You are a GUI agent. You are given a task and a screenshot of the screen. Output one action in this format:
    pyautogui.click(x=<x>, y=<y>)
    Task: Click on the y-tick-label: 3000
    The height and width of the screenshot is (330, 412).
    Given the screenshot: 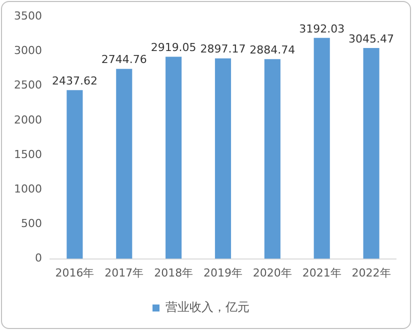 What is the action you would take?
    pyautogui.click(x=28, y=51)
    